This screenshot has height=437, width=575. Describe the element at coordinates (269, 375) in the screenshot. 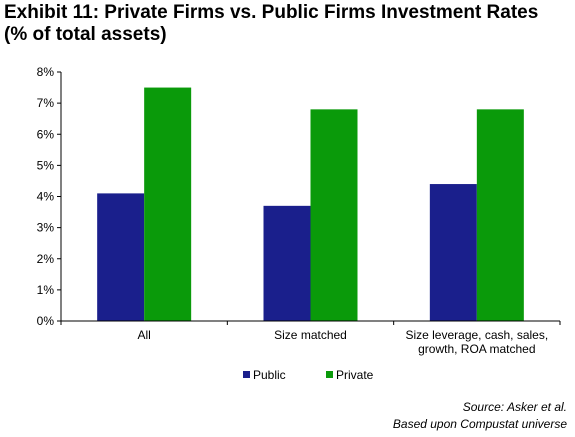

I see `legend-label-public: Public` at that location.